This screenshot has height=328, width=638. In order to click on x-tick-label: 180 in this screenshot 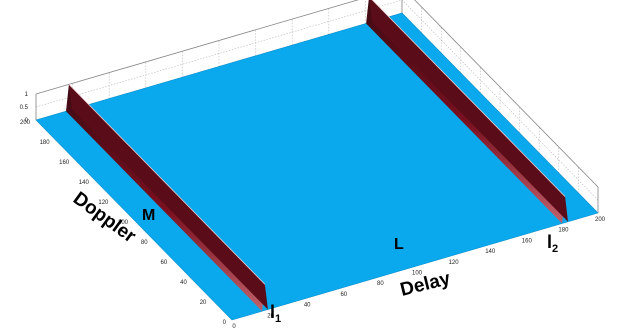, I will do `click(563, 231)`.